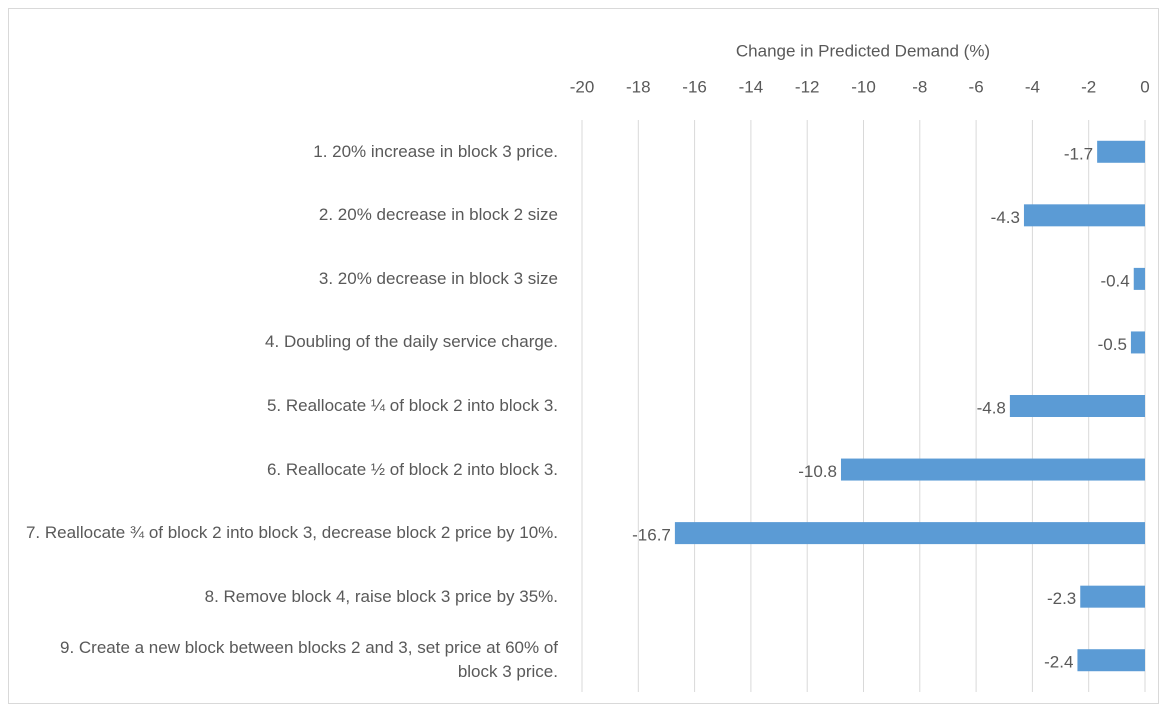 The image size is (1167, 712). Describe the element at coordinates (1078, 153) in the screenshot. I see `data-label: -1.7` at that location.